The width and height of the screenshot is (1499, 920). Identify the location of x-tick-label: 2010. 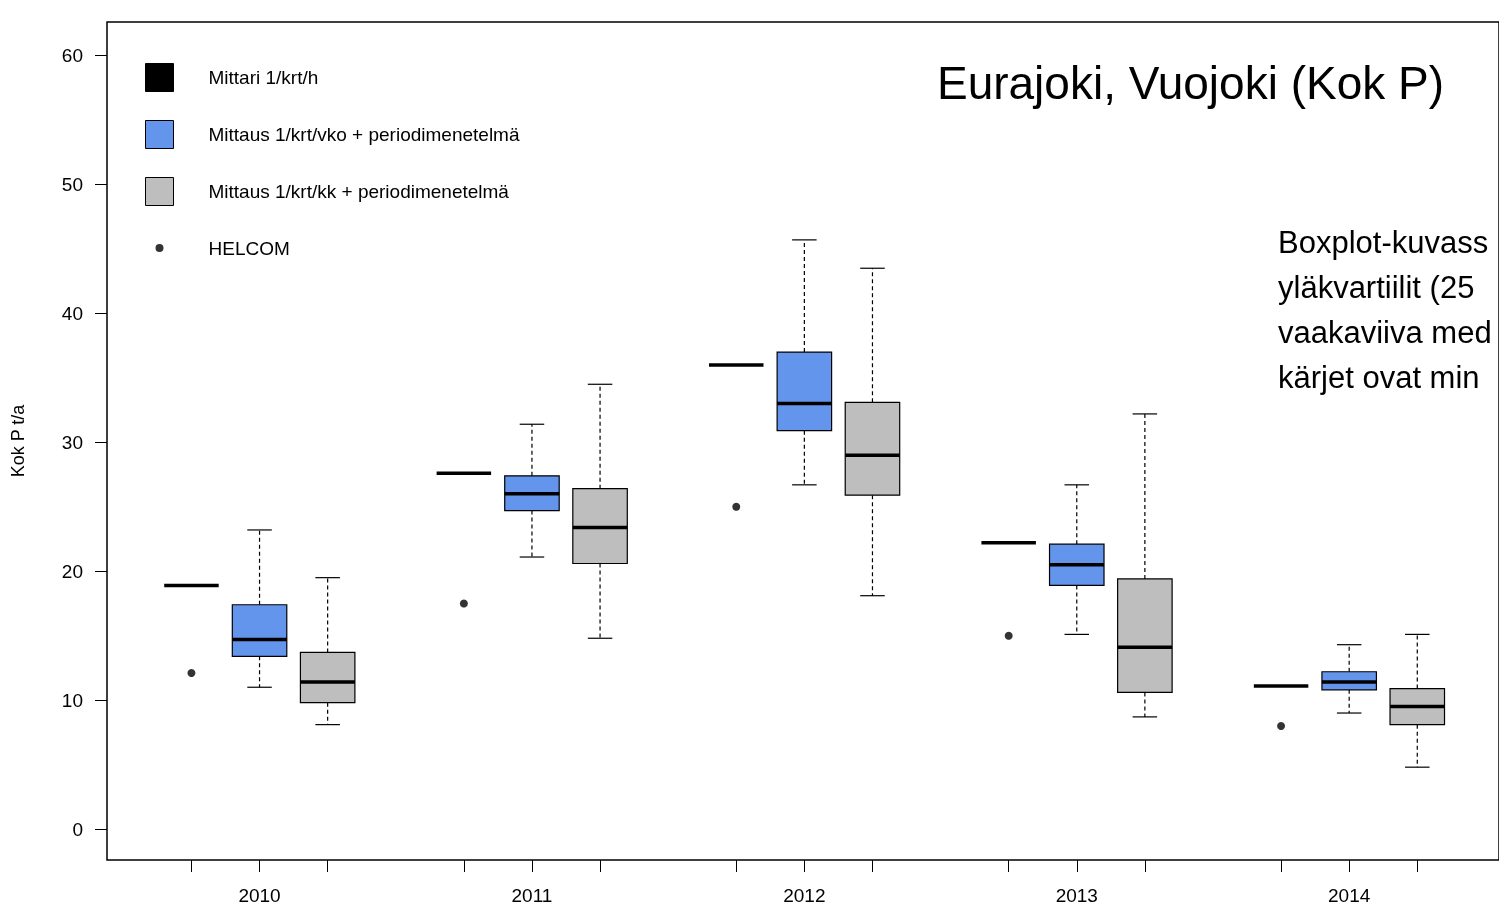
(259, 895).